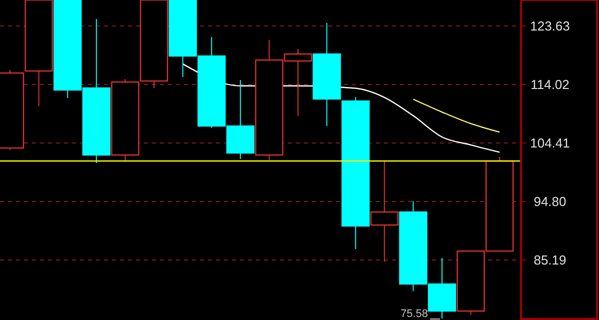  Describe the element at coordinates (550, 143) in the screenshot. I see `y-tick-label: 104.41` at that location.